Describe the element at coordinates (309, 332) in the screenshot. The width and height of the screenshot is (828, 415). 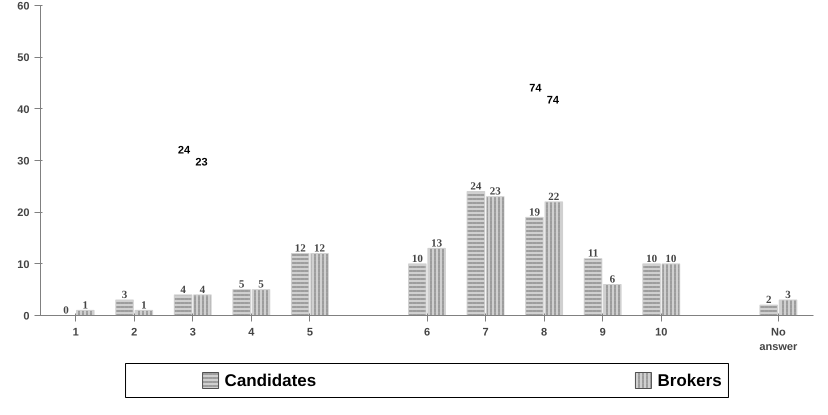
I see `x-tick-label: 5` at that location.